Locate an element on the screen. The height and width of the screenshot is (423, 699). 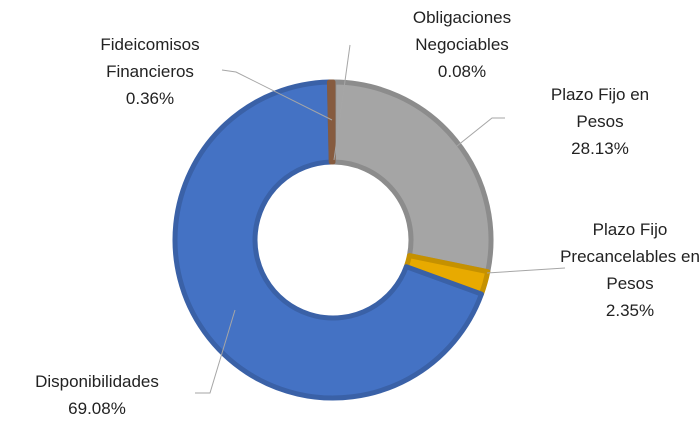
data-label: Plazo Fijo en Pesos 28.13% is located at coordinates (600, 121).